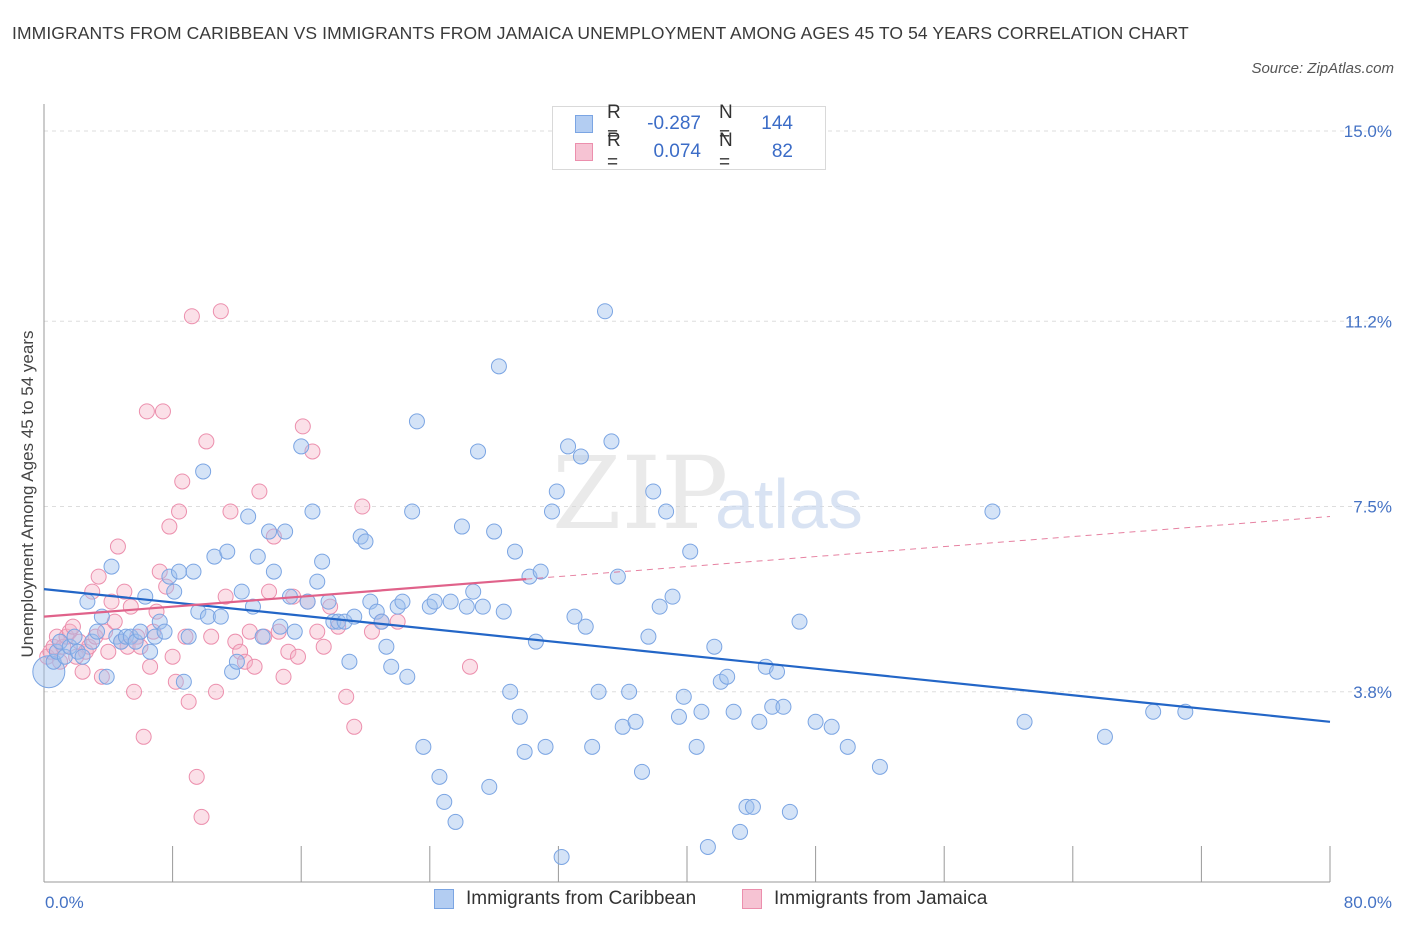 Image resolution: width=1406 pixels, height=930 pixels. Describe the element at coordinates (674, 123) in the screenshot. I see `legend-r-value: -0.287` at that location.